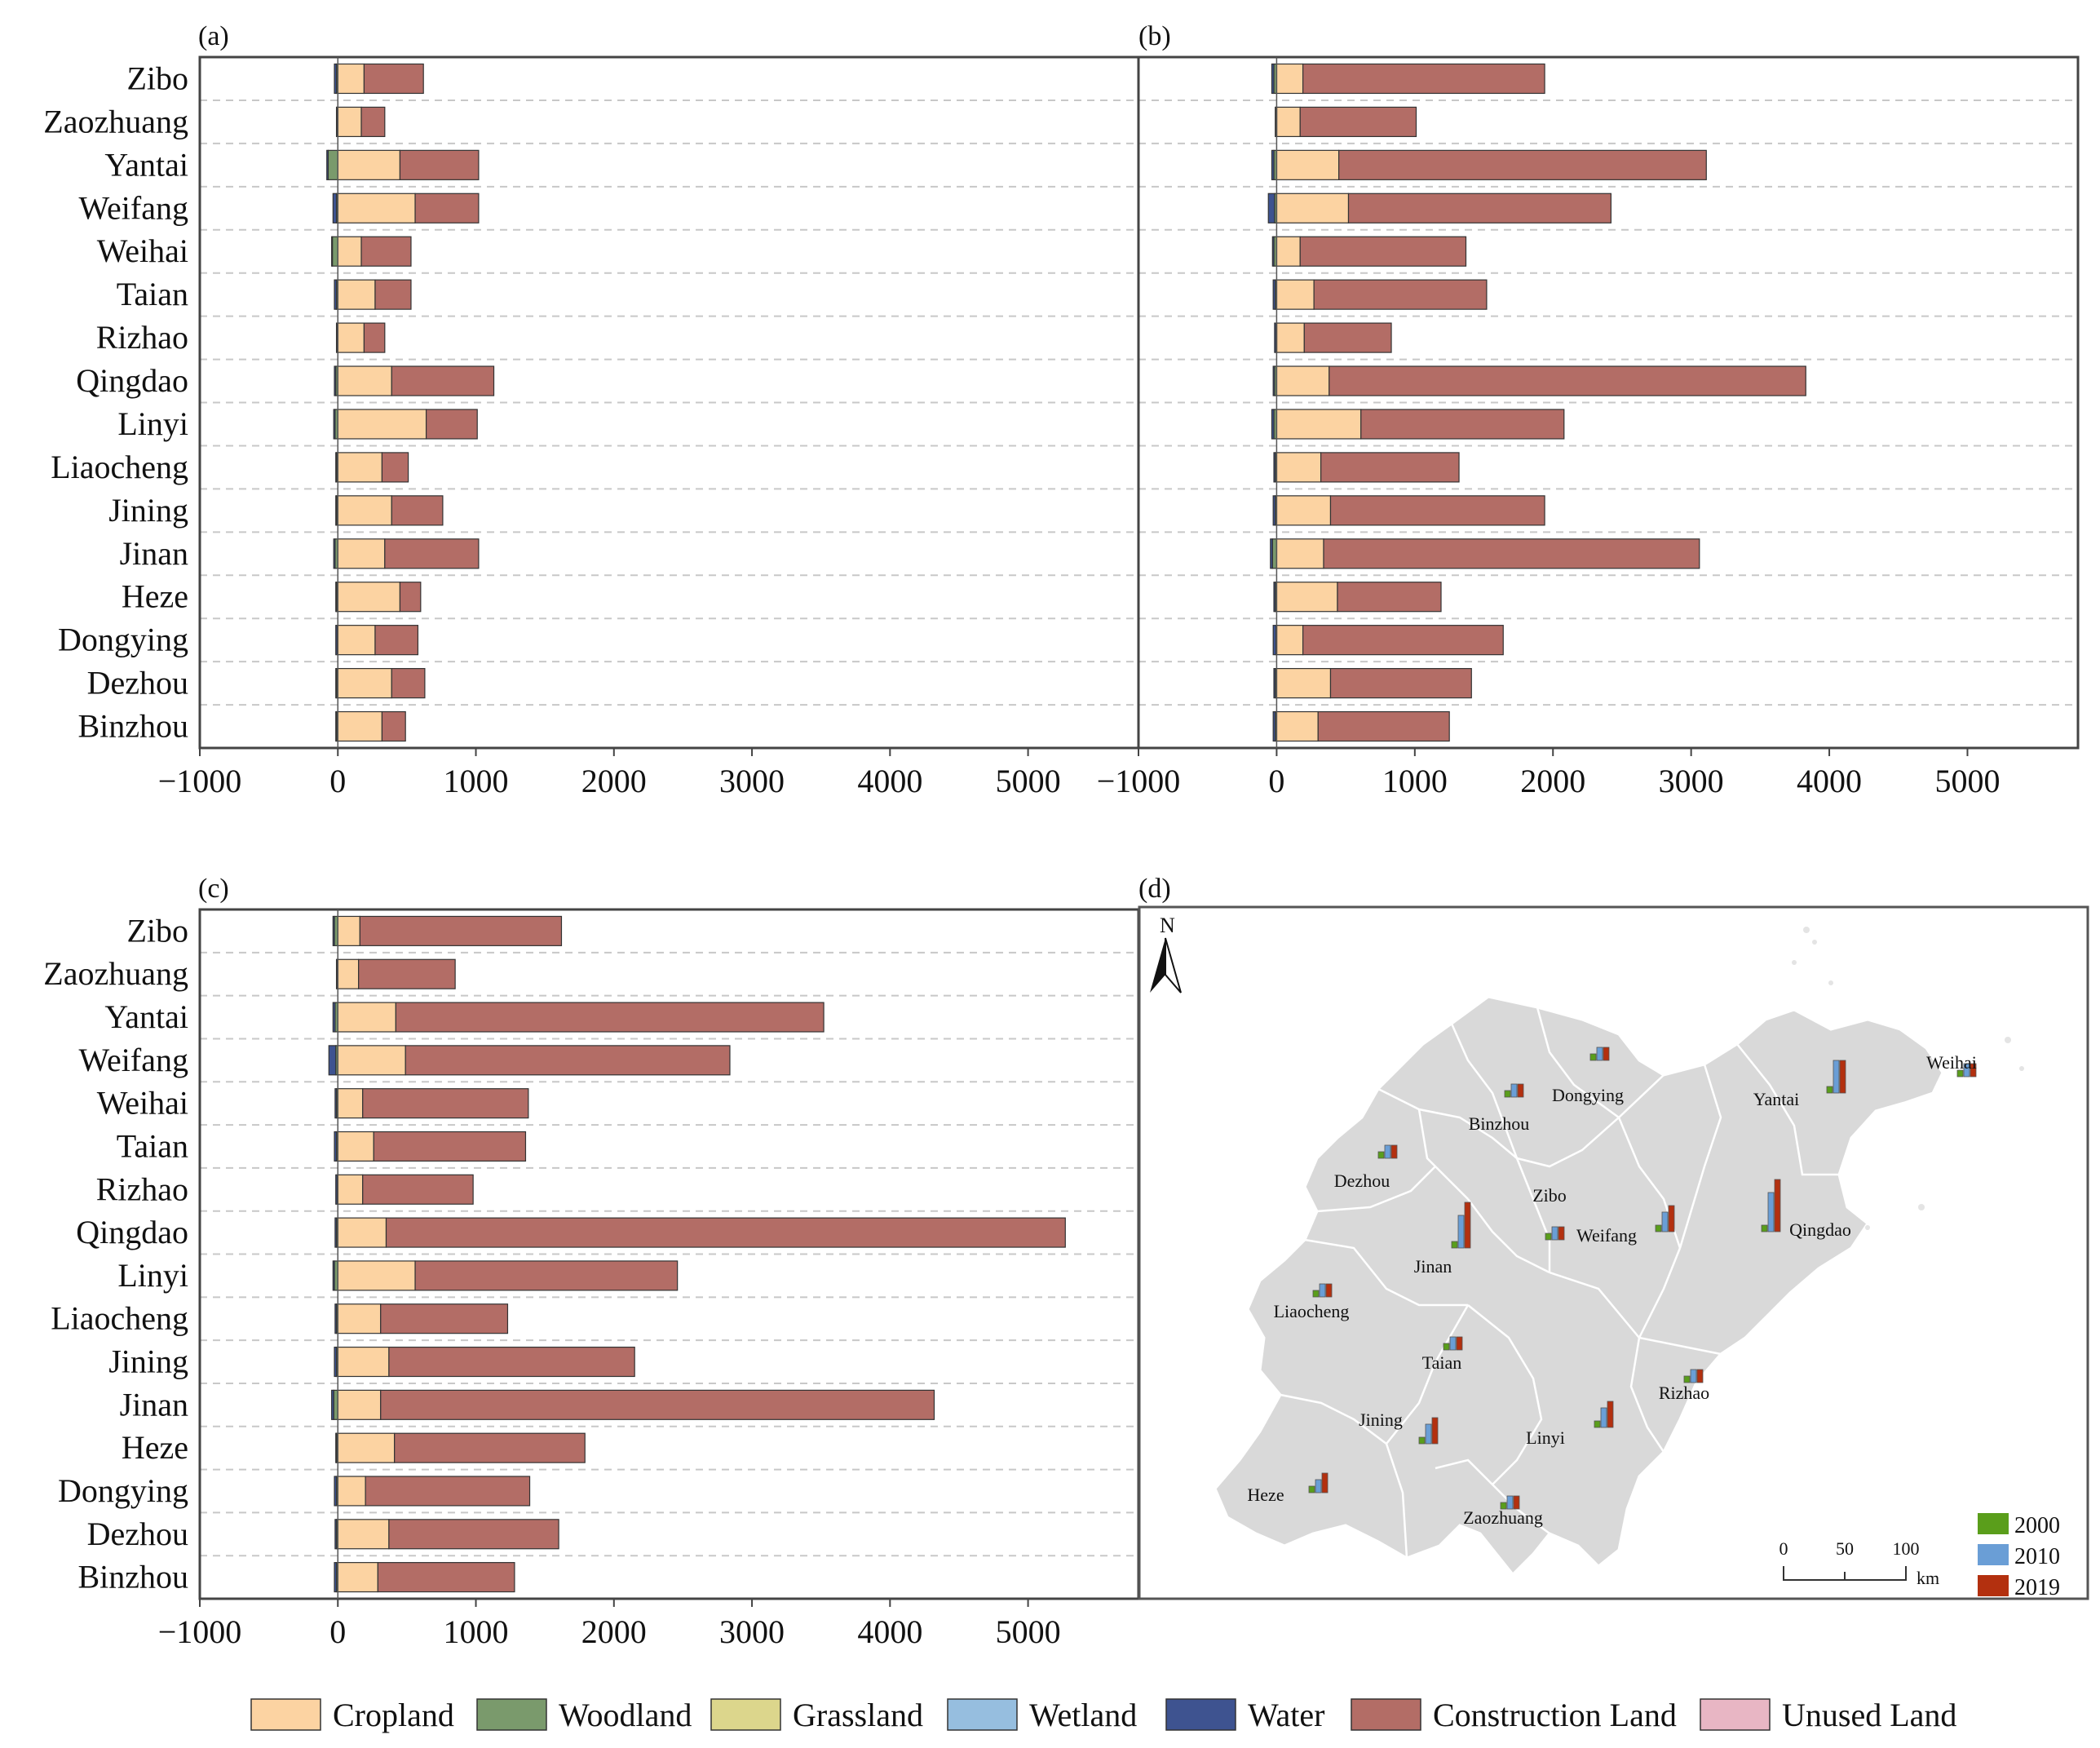  Describe the element at coordinates (1154, 36) in the screenshot. I see `panel-b-label: (b)` at that location.